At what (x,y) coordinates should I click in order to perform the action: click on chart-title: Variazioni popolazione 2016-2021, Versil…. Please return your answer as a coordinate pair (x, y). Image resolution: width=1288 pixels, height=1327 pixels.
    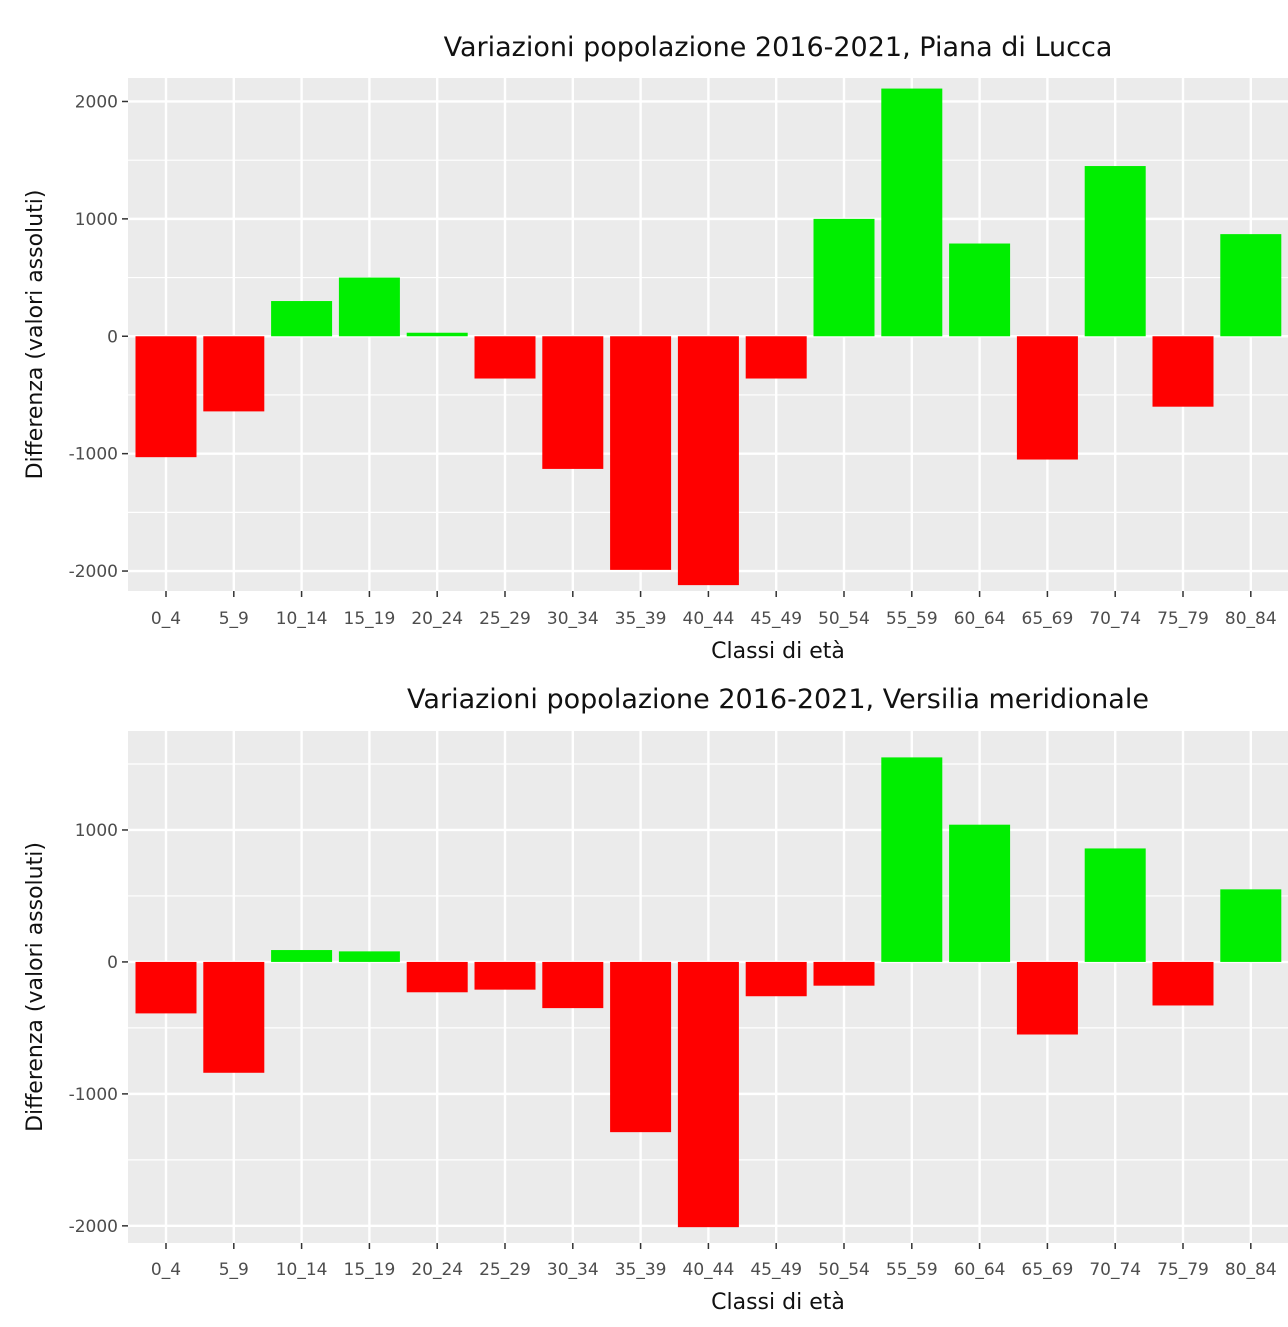
    Looking at the image, I should click on (778, 699).